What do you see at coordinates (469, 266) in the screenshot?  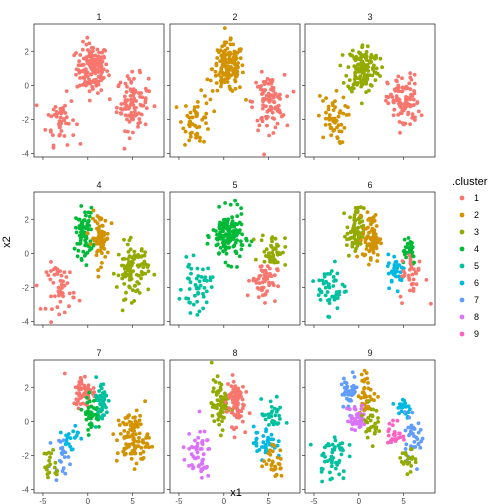 I see `legend-entry-5: 5` at bounding box center [469, 266].